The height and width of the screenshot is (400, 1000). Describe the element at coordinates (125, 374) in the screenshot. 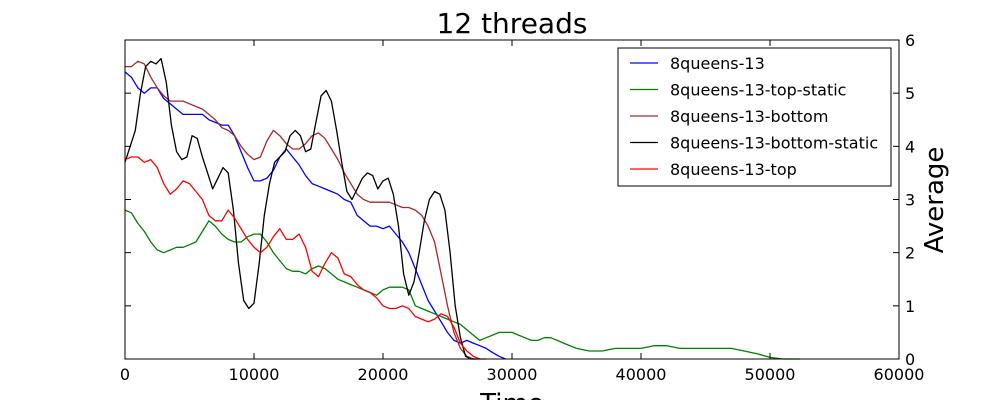

I see `x-tick-label-0: 0` at that location.